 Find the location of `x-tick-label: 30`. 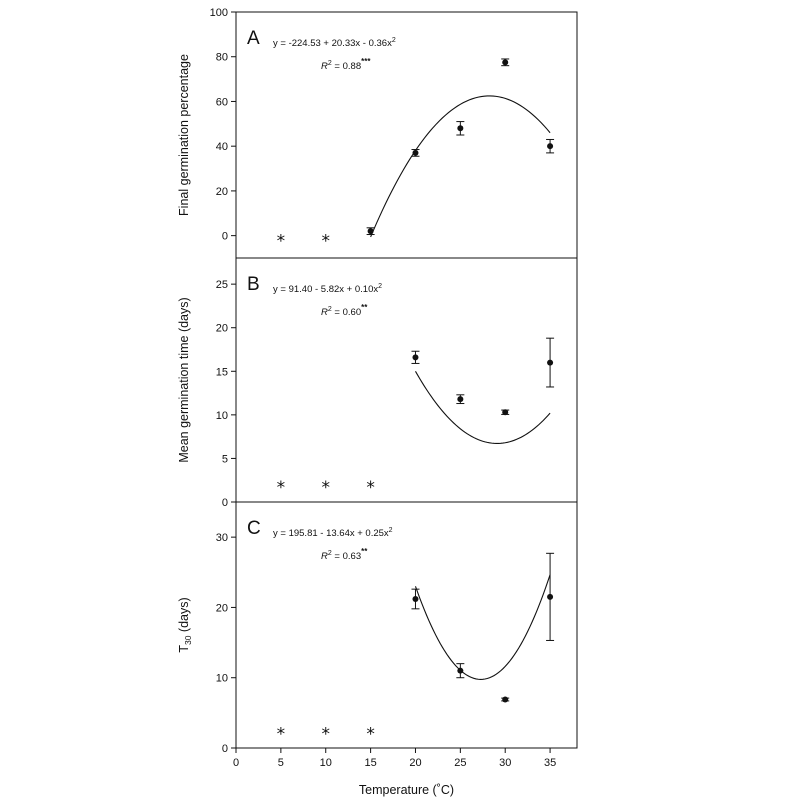

x-tick-label: 30 is located at coordinates (505, 763).